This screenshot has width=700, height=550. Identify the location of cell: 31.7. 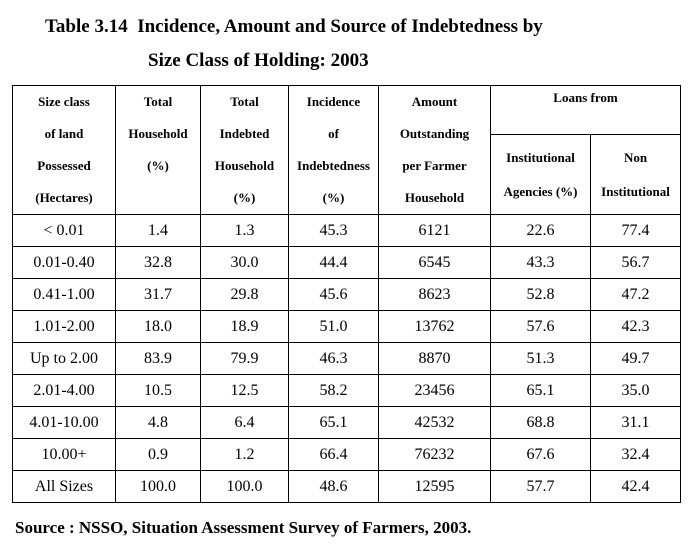
(158, 294).